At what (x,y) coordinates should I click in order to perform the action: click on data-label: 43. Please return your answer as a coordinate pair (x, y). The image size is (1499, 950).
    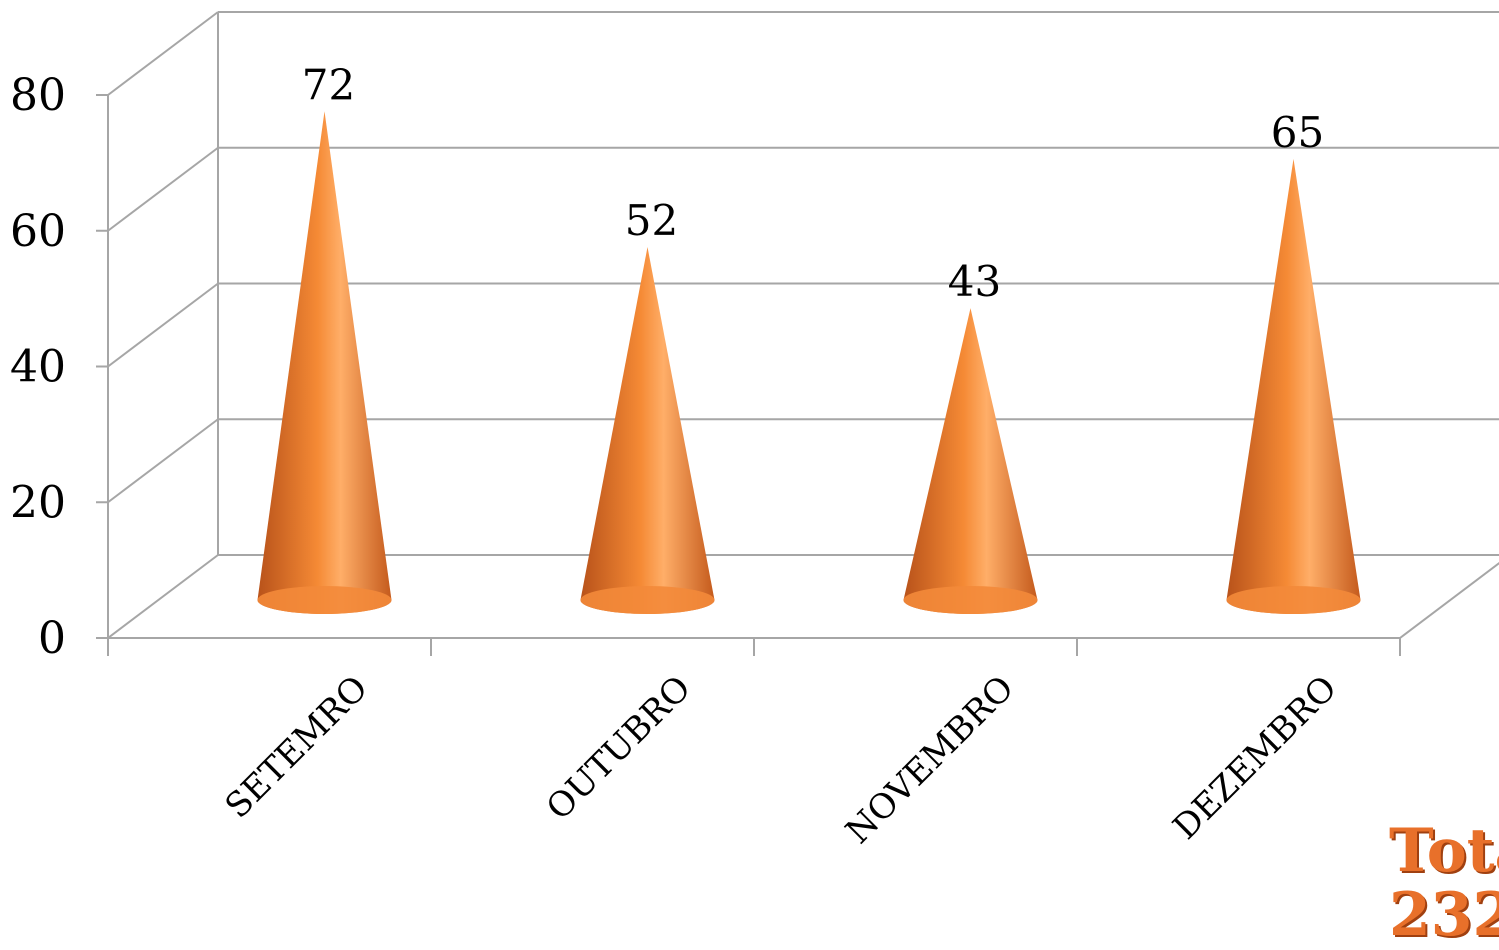
    Looking at the image, I should click on (974, 281).